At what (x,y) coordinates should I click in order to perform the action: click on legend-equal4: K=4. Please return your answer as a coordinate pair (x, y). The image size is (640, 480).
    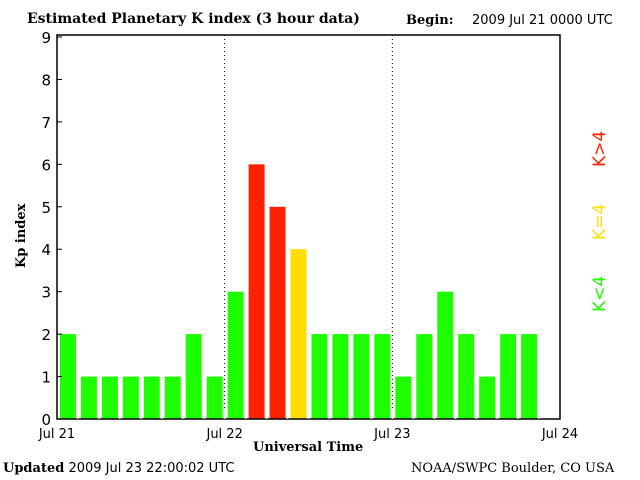
    Looking at the image, I should click on (600, 221).